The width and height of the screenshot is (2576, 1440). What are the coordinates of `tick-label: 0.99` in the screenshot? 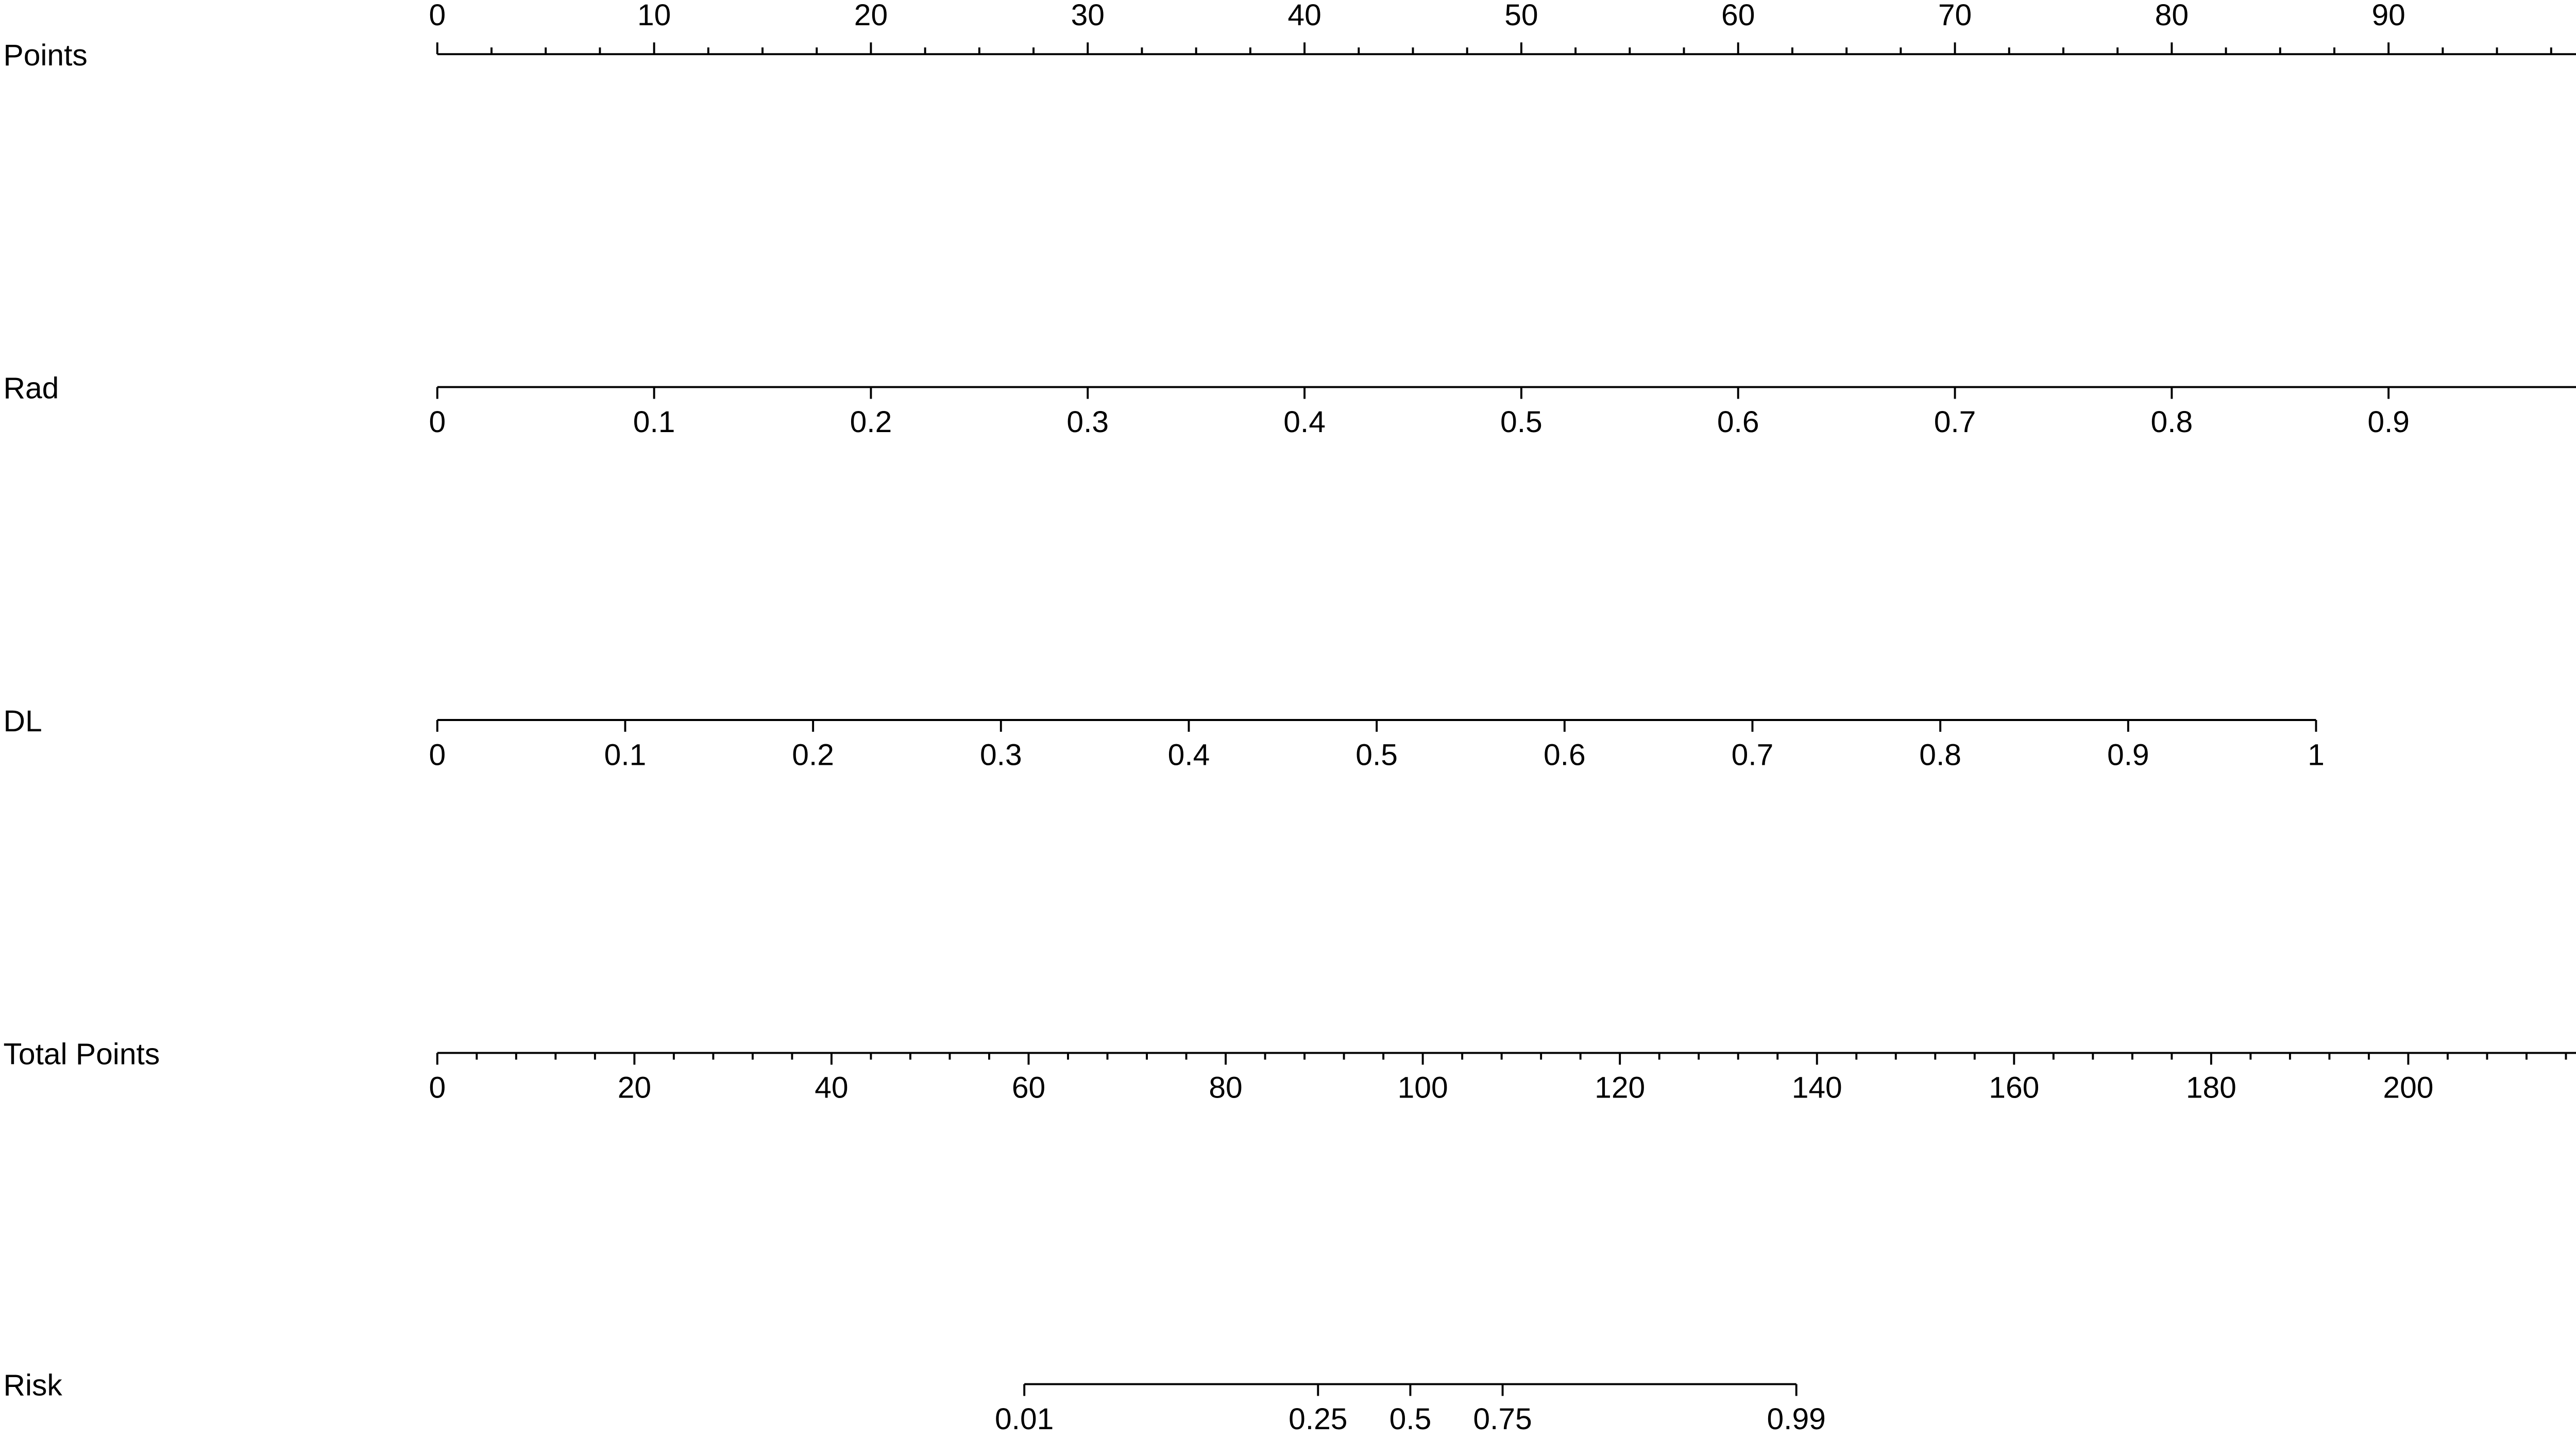 It's located at (1796, 1419).